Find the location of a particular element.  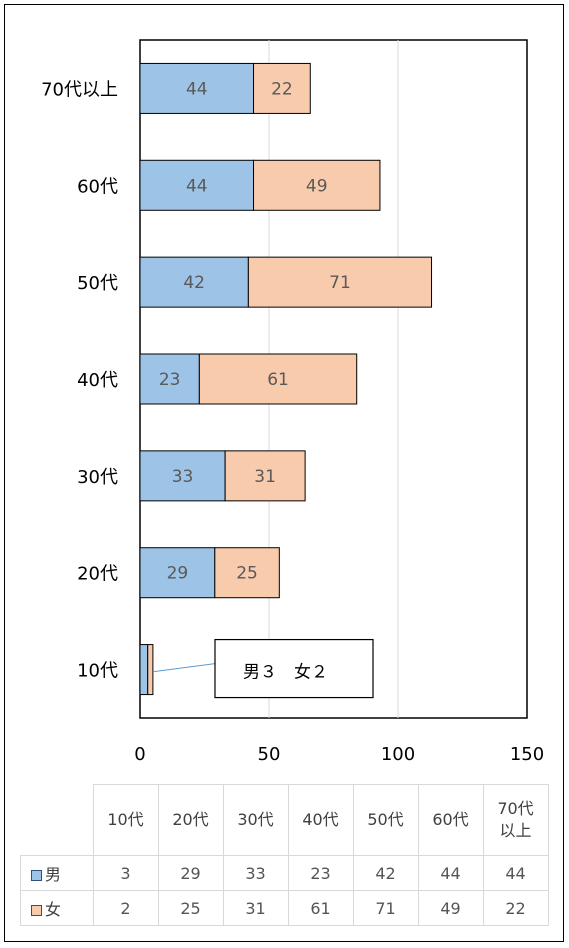

column-header: 30代 is located at coordinates (255, 820).